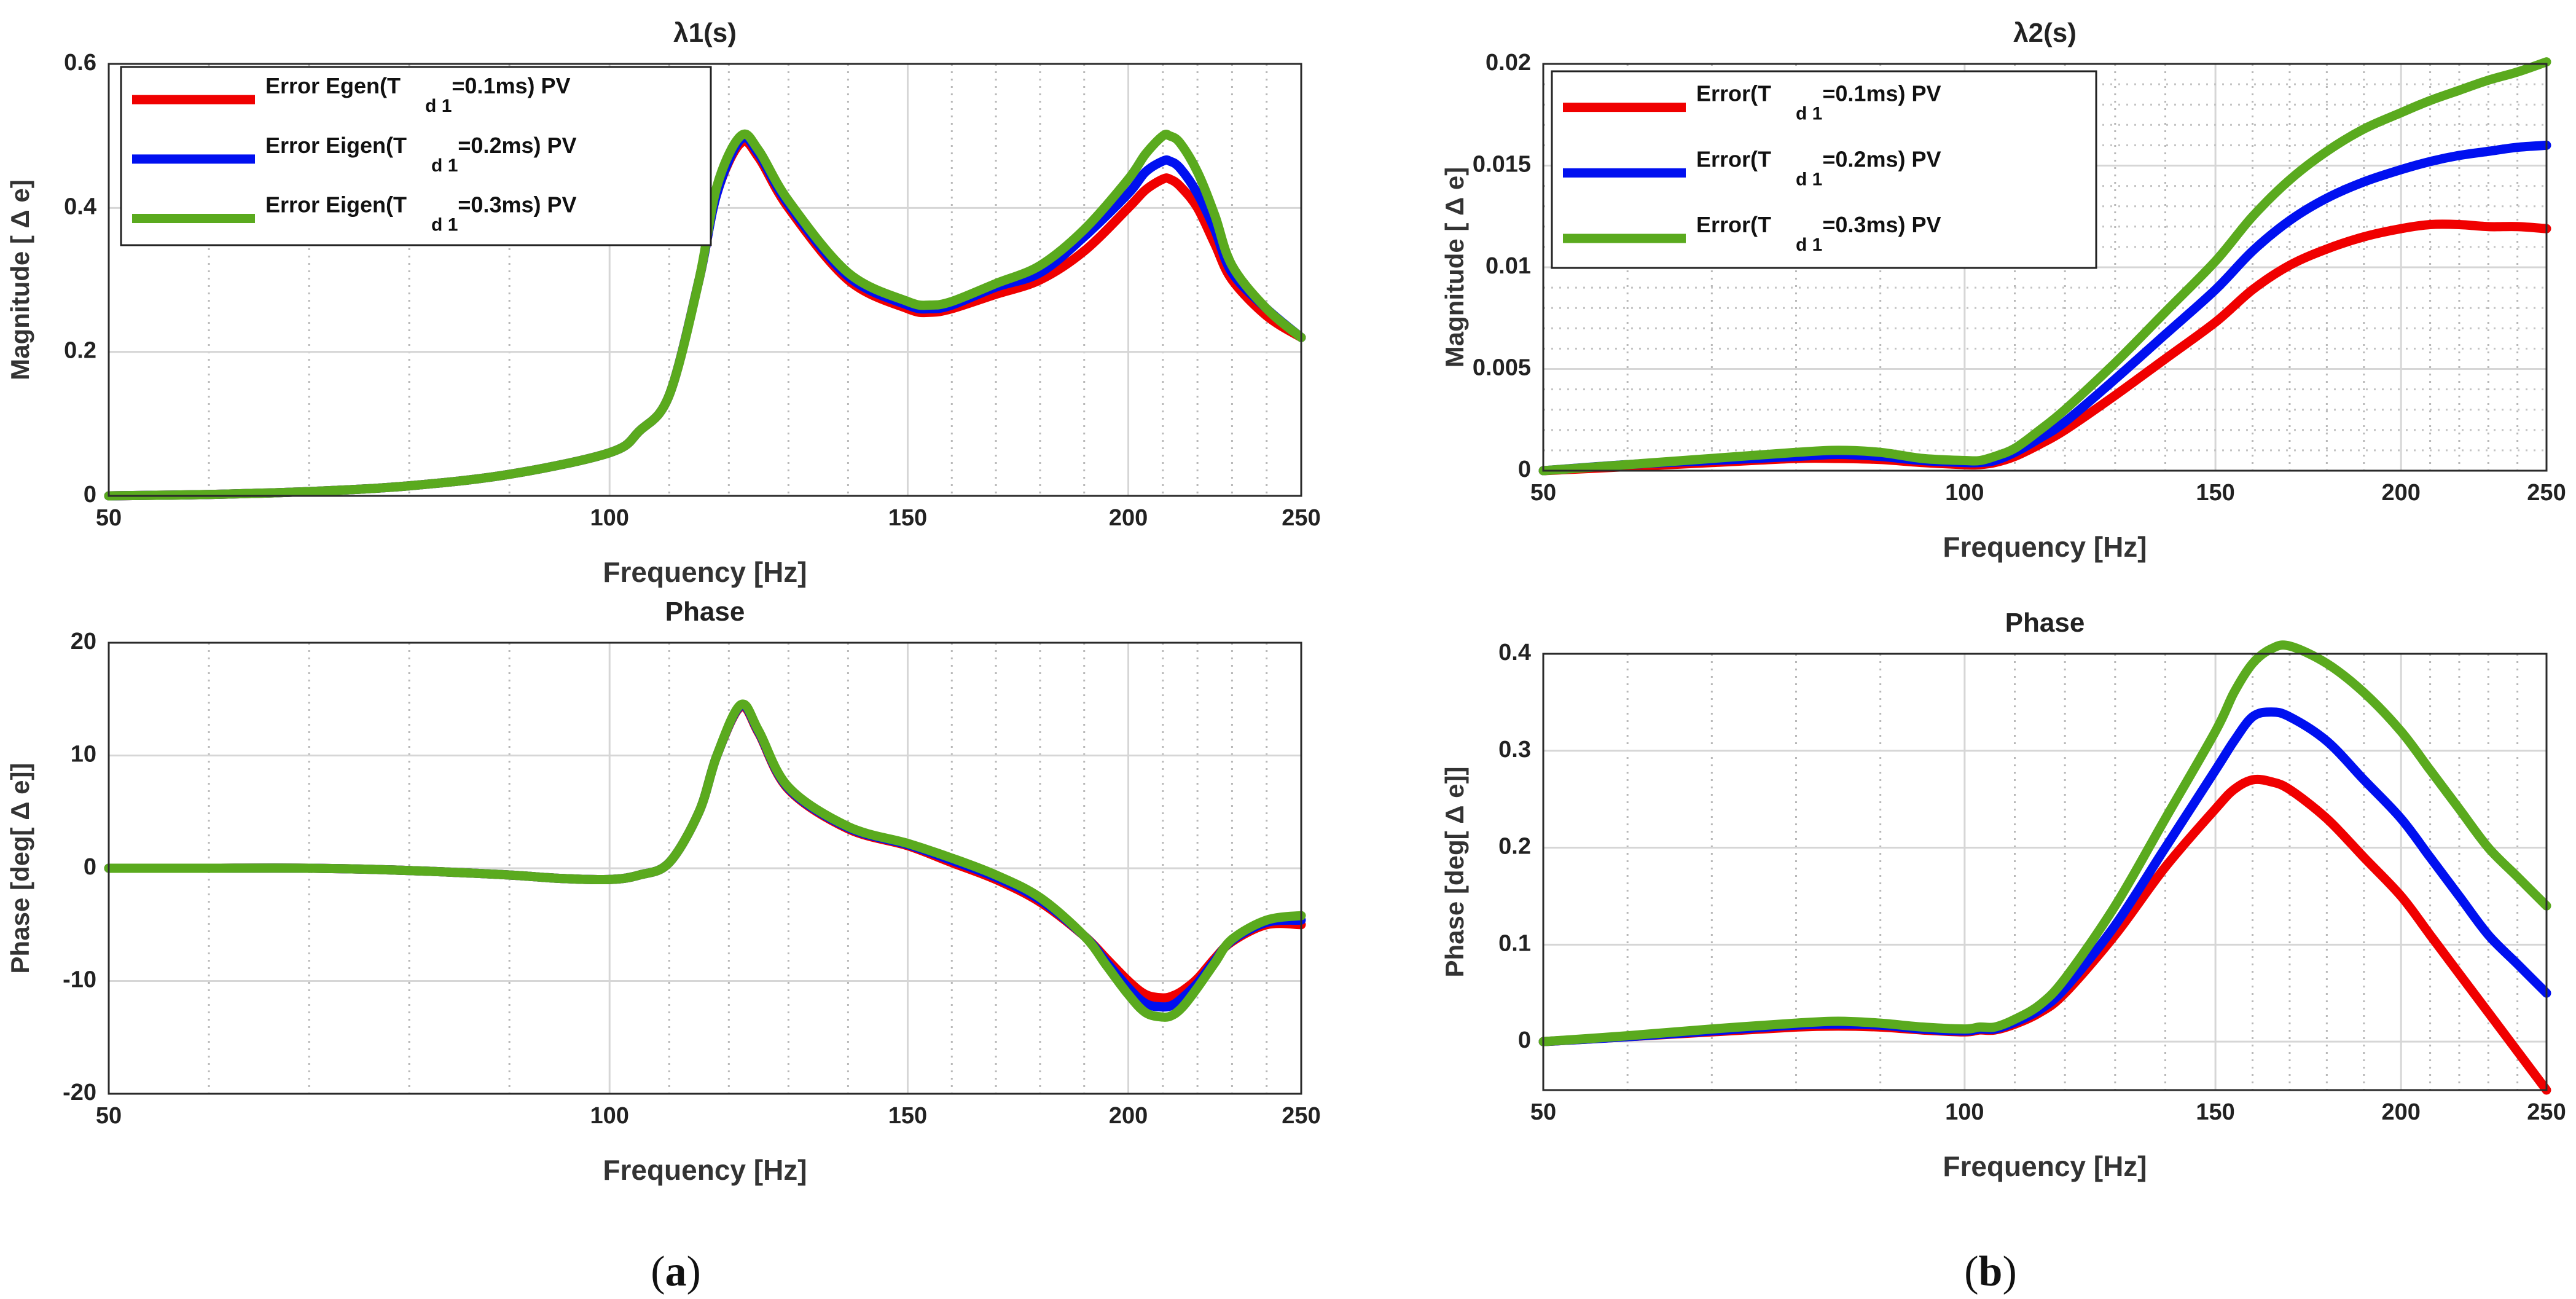 The image size is (2576, 1299). What do you see at coordinates (1509, 266) in the screenshot?
I see `y-tick-label: 0.01` at bounding box center [1509, 266].